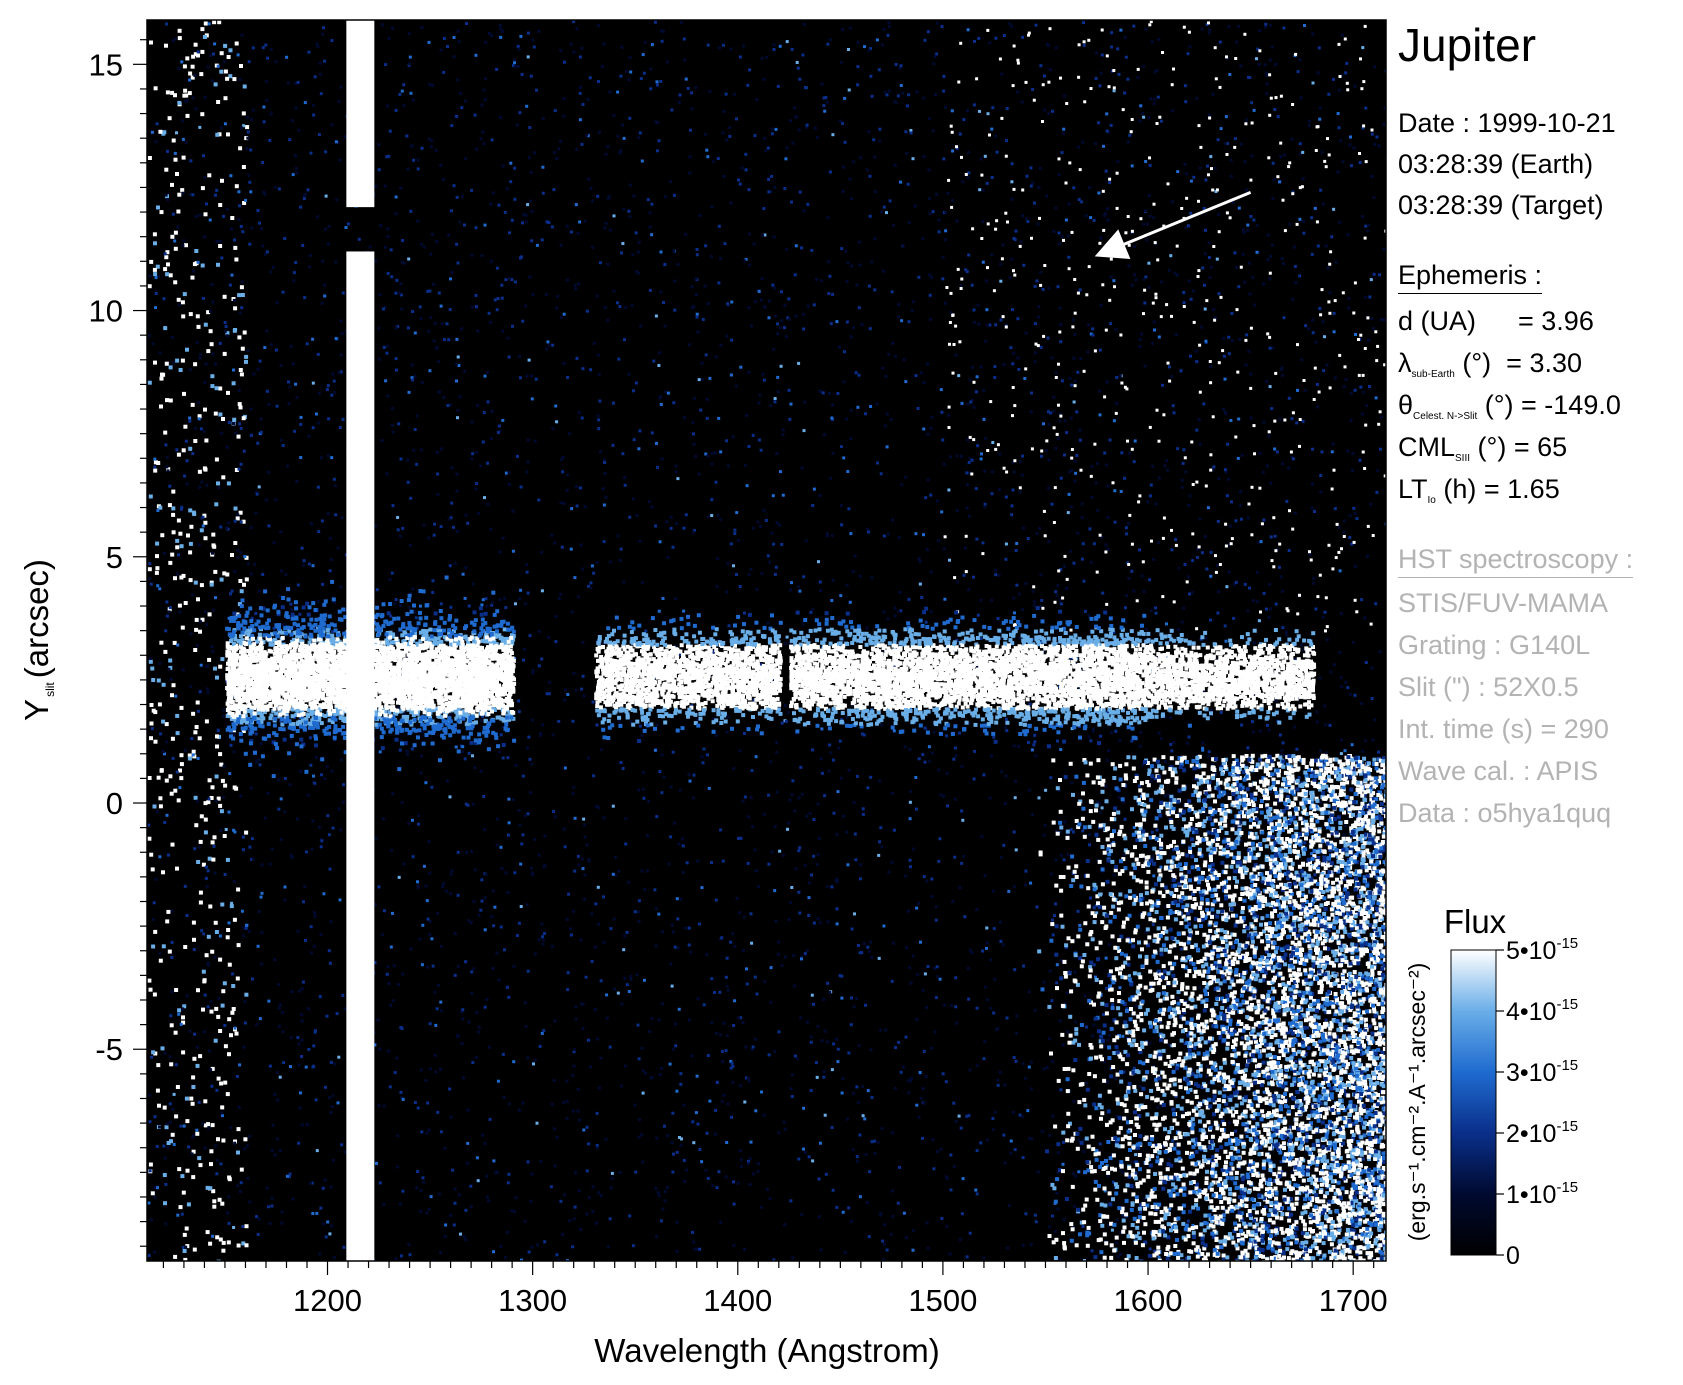  Describe the element at coordinates (1542, 1133) in the screenshot. I see `colorbar-tick-label: 2•10-15` at that location.